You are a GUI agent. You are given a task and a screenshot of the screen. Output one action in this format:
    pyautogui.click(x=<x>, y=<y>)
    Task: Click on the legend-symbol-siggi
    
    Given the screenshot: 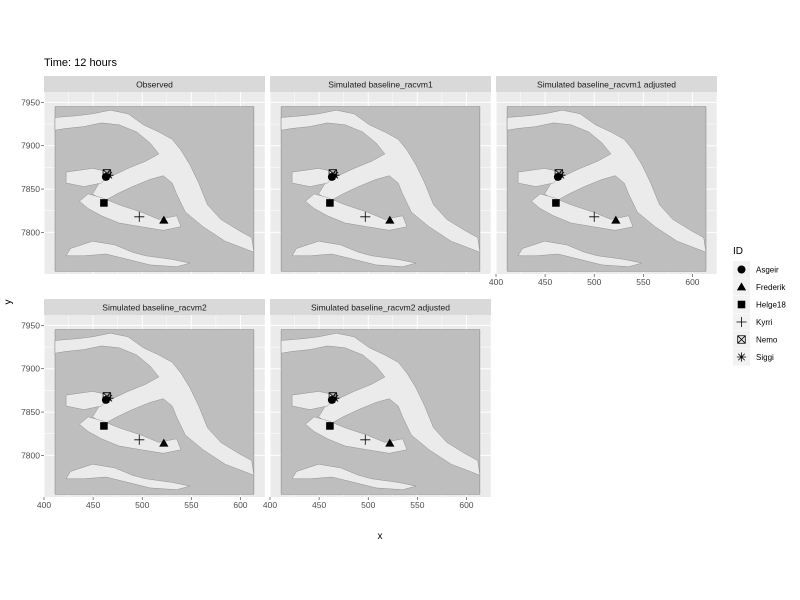 What is the action you would take?
    pyautogui.click(x=741, y=357)
    